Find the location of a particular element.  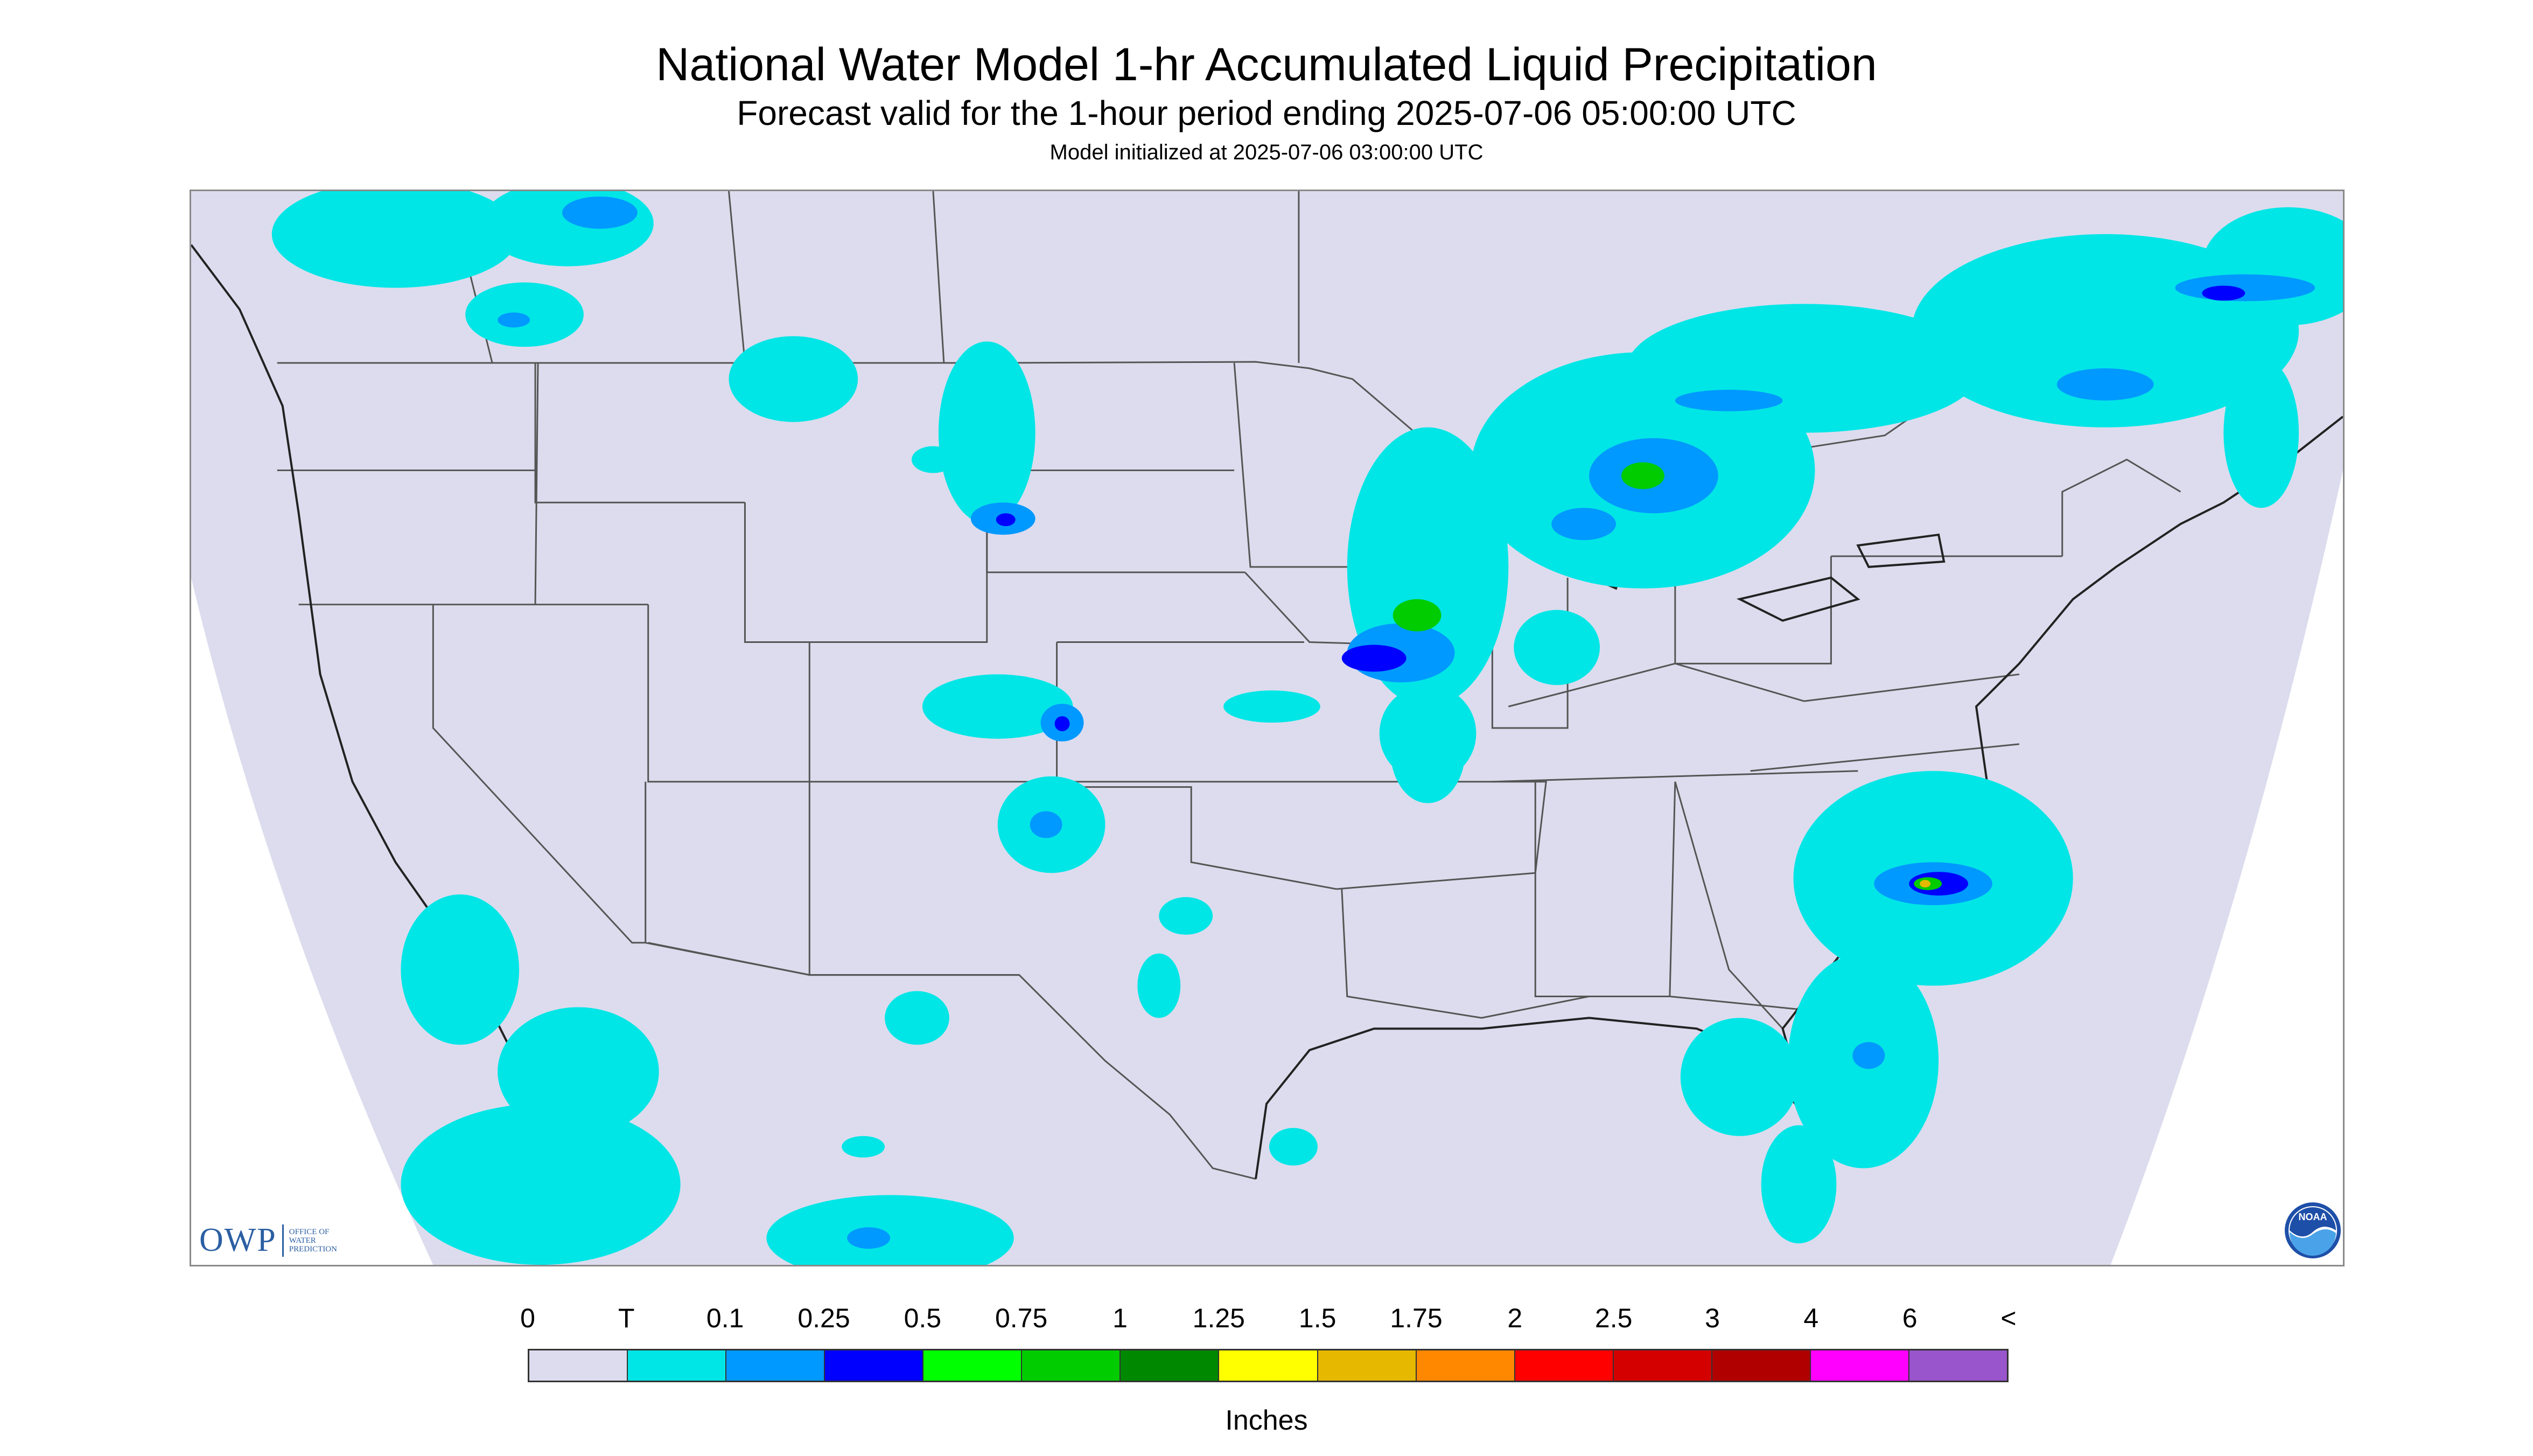

legend-tick-label: 1.25 is located at coordinates (1218, 1318).